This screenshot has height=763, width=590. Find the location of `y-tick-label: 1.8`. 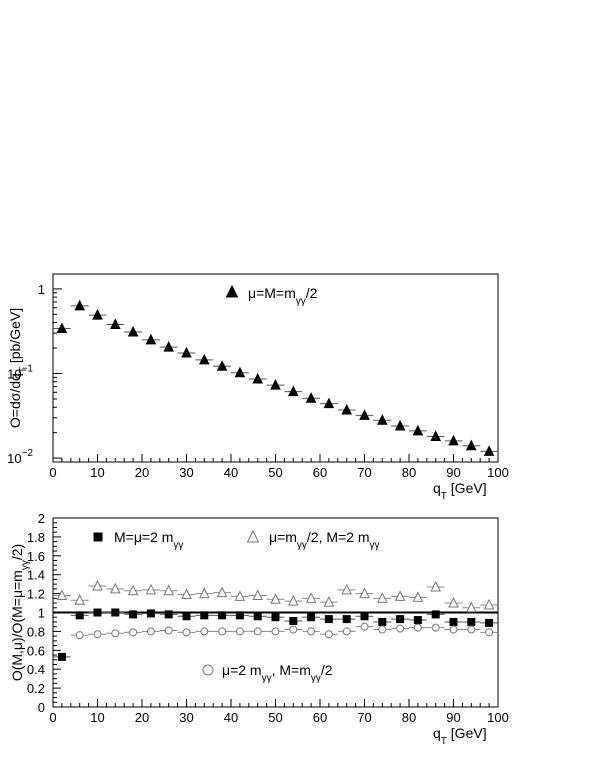

y-tick-label: 1.8 is located at coordinates (36, 537).